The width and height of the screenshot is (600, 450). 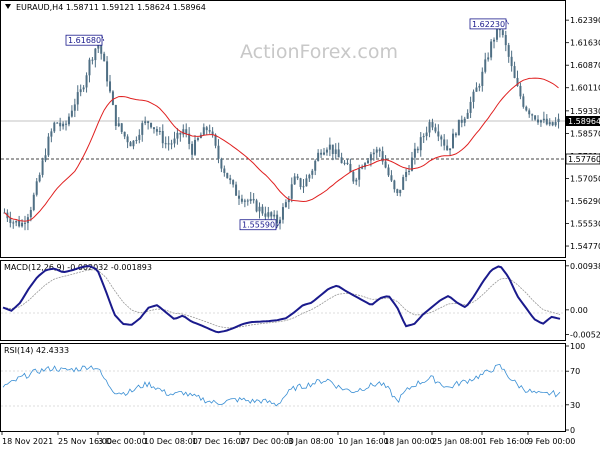 What do you see at coordinates (575, 371) in the screenshot?
I see `rsi-tick-label: 70` at bounding box center [575, 371].